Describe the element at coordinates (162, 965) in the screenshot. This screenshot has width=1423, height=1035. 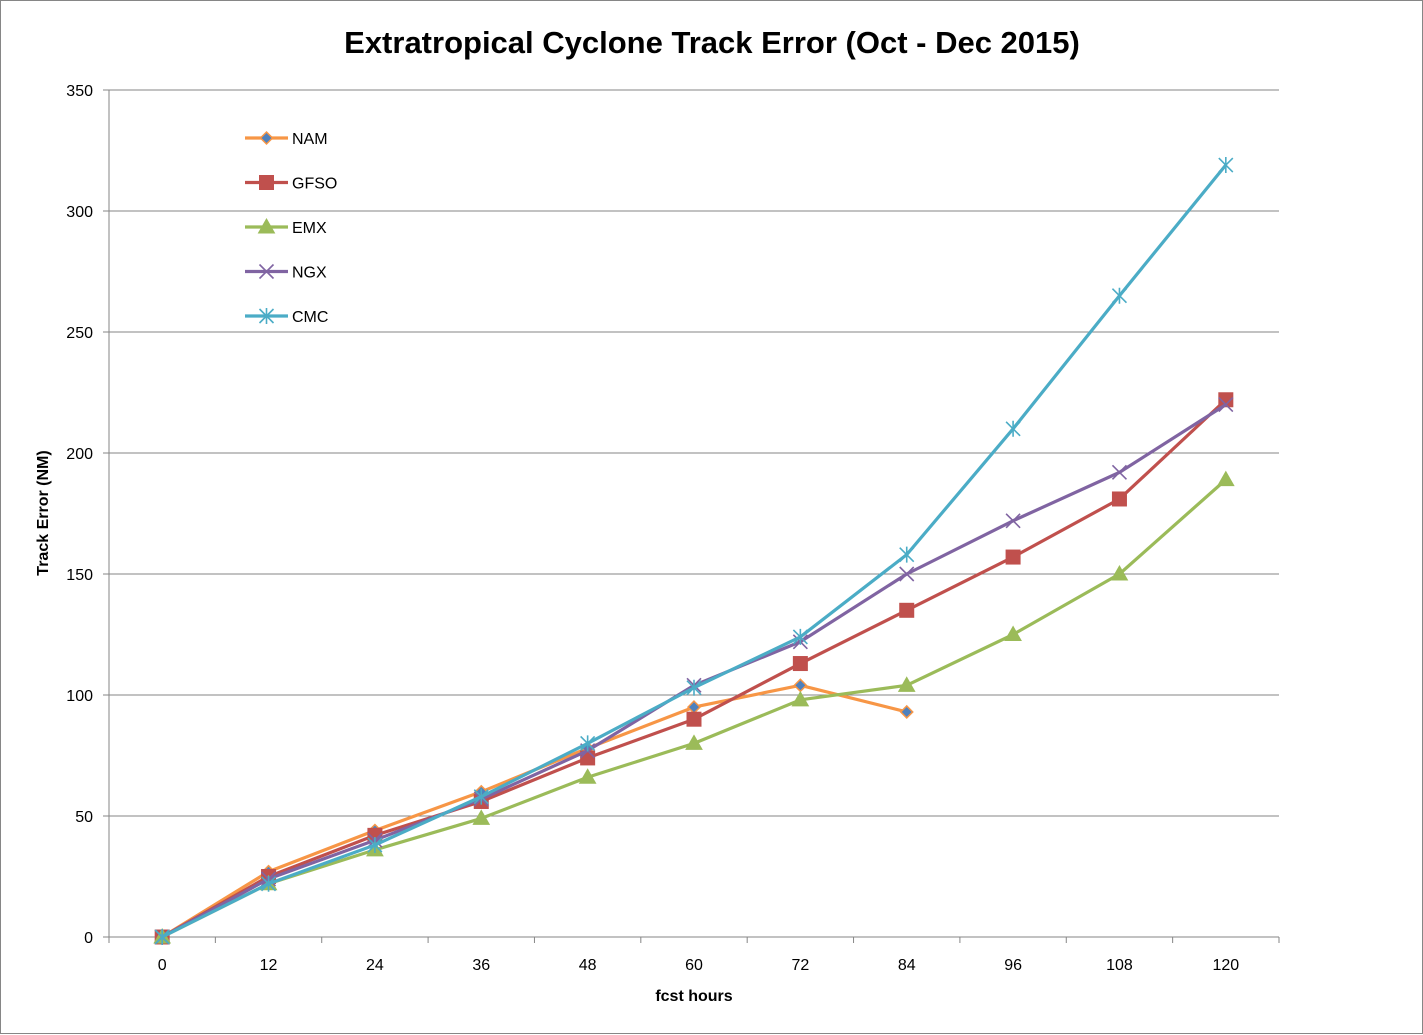
I see `x-tick-label: 0` at that location.